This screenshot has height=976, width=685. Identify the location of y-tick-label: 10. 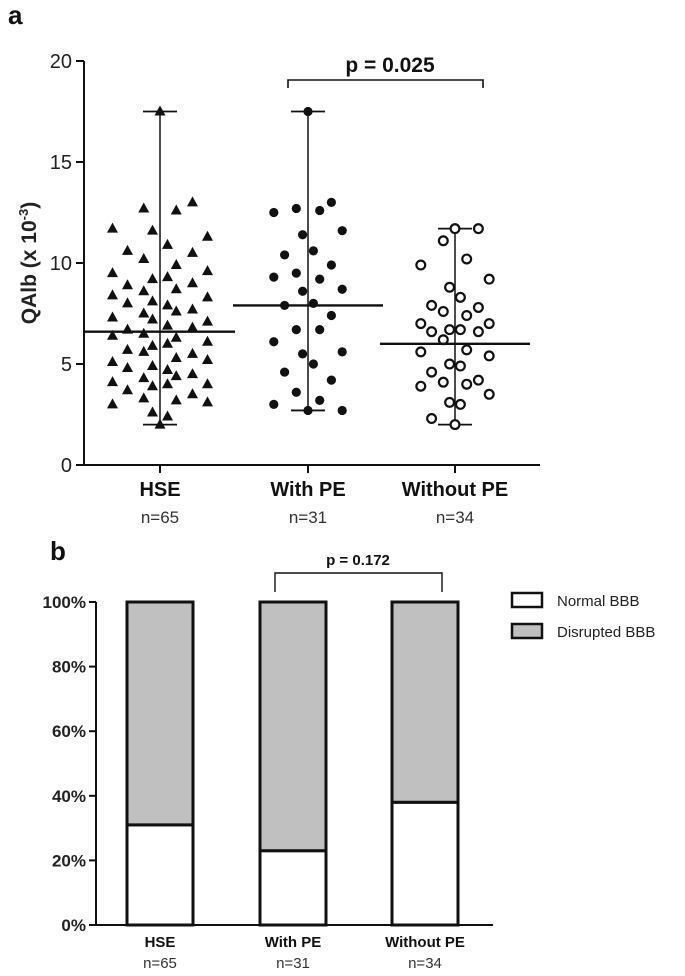
(61, 264).